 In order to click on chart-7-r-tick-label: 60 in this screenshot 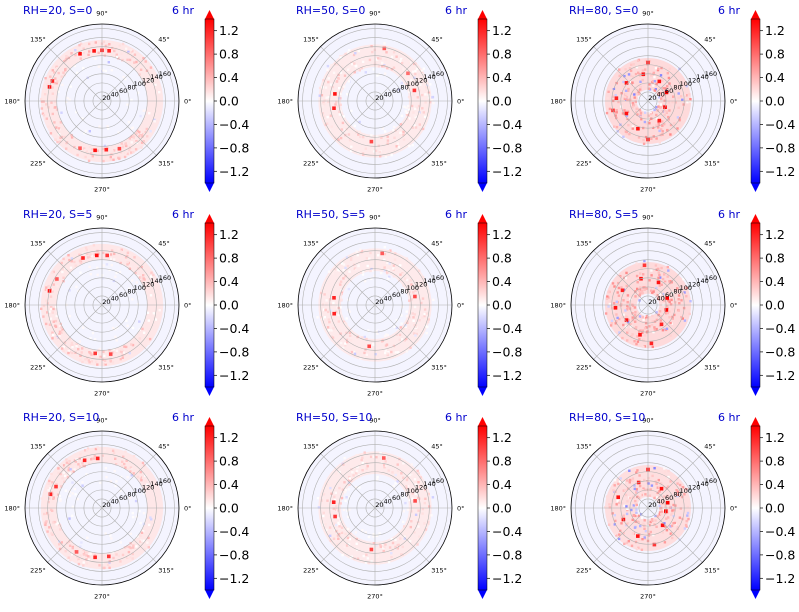, I will do `click(123, 498)`.